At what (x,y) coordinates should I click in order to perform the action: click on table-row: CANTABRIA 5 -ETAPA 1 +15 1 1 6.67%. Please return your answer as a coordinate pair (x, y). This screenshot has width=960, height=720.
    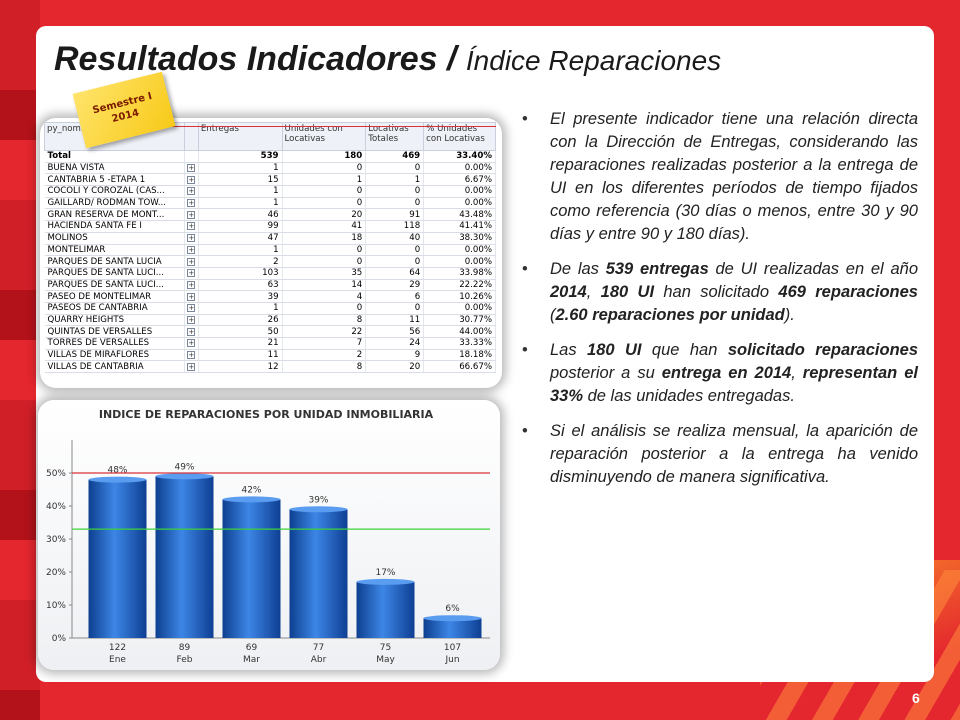
    Looking at the image, I should click on (270, 180).